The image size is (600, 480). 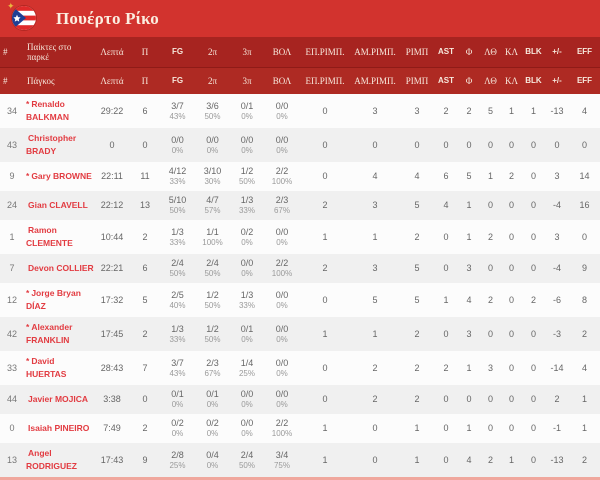 What do you see at coordinates (584, 299) in the screenshot?
I see `stat-eff: 8` at bounding box center [584, 299].